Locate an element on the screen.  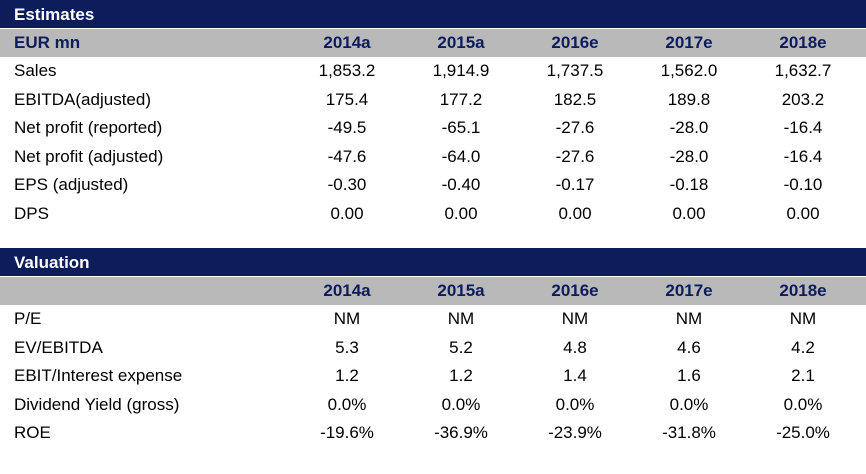
table-cell: 5.2 is located at coordinates (461, 347).